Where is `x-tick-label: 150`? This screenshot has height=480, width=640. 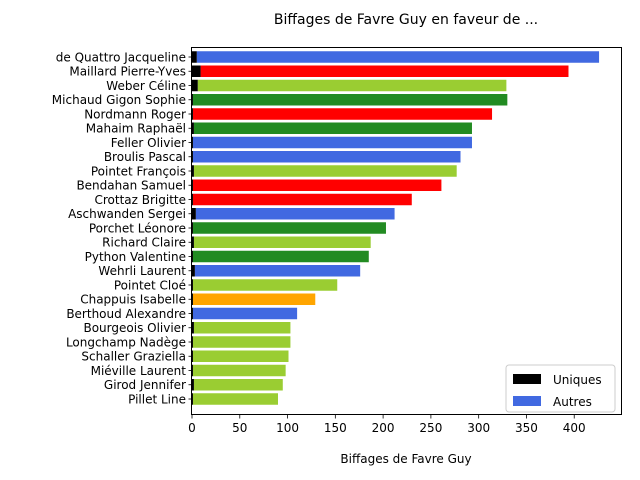 x-tick-label: 150 is located at coordinates (335, 428).